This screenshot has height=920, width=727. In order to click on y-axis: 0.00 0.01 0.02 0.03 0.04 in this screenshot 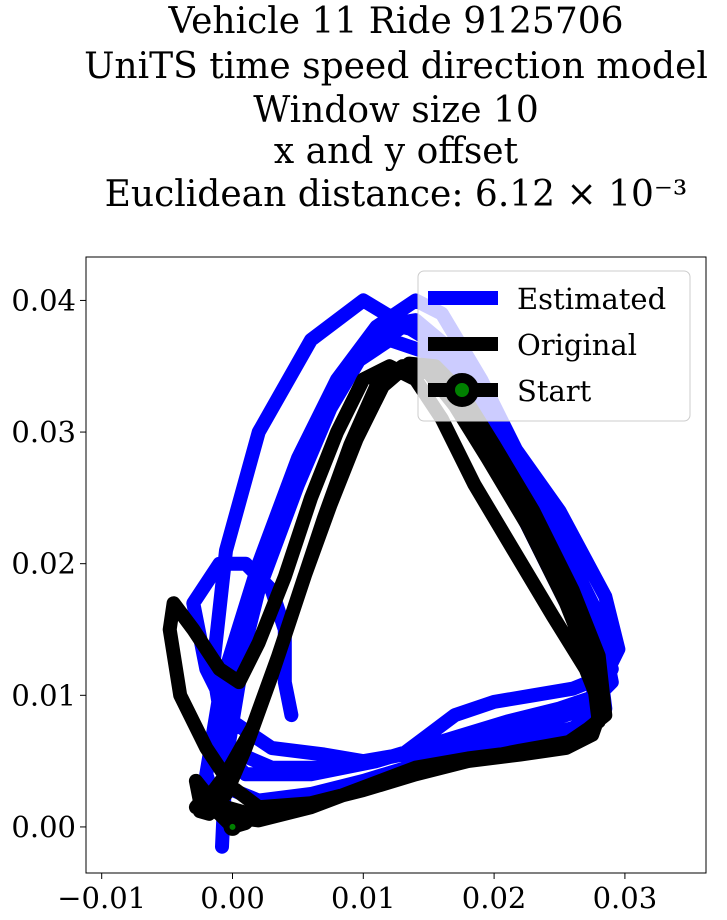, I will do `click(48, 563)`.